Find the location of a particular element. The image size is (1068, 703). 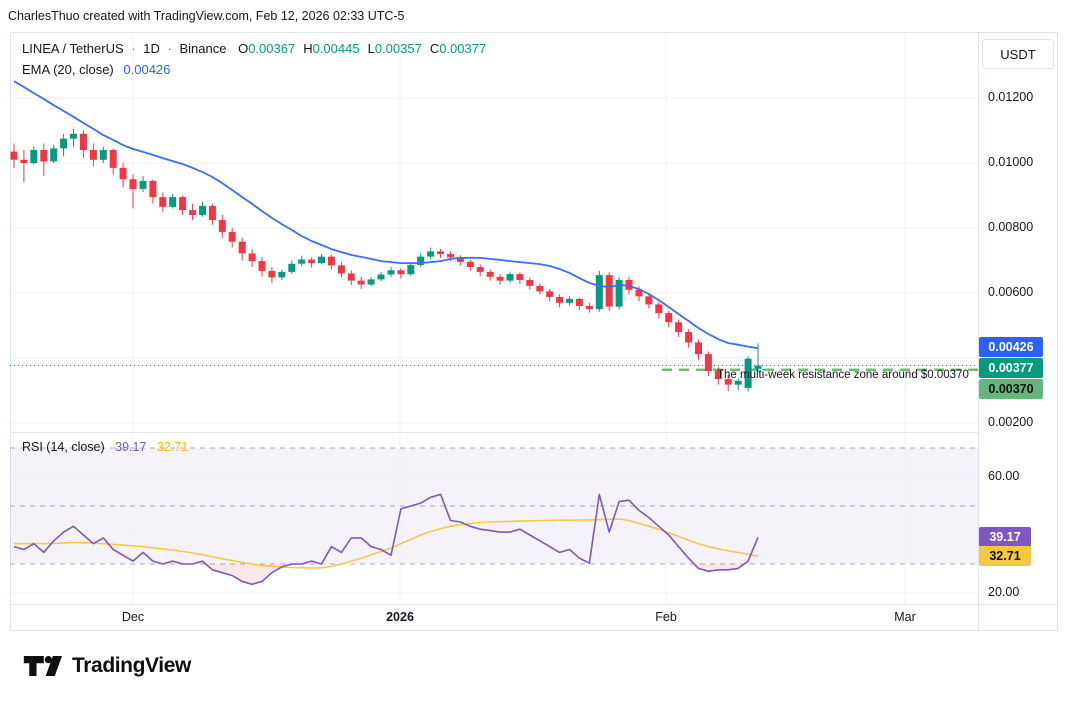

rsi-oversold-fill is located at coordinates (386, 574).